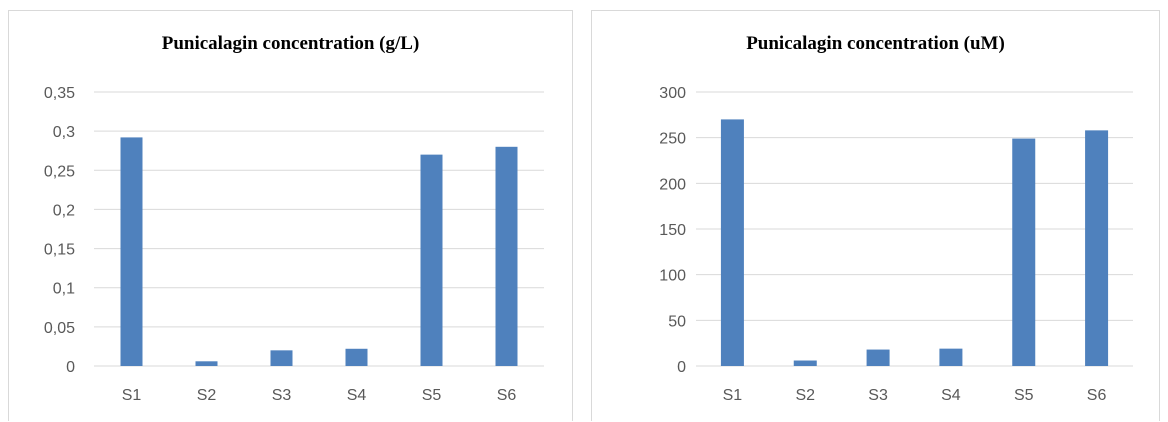  I want to click on y-tick-label: 0,35, so click(59, 93).